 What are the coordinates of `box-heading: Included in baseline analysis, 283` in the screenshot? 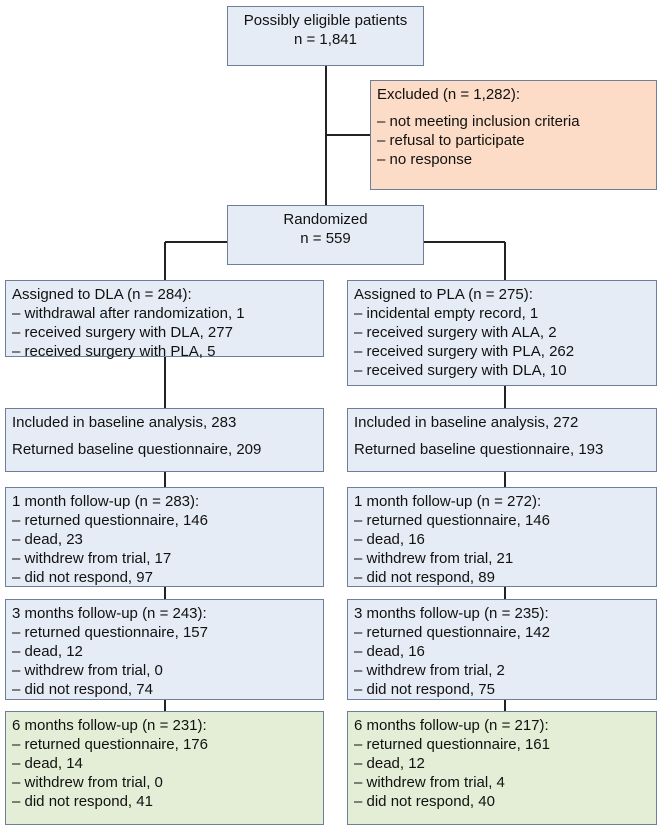 It's located at (124, 422).